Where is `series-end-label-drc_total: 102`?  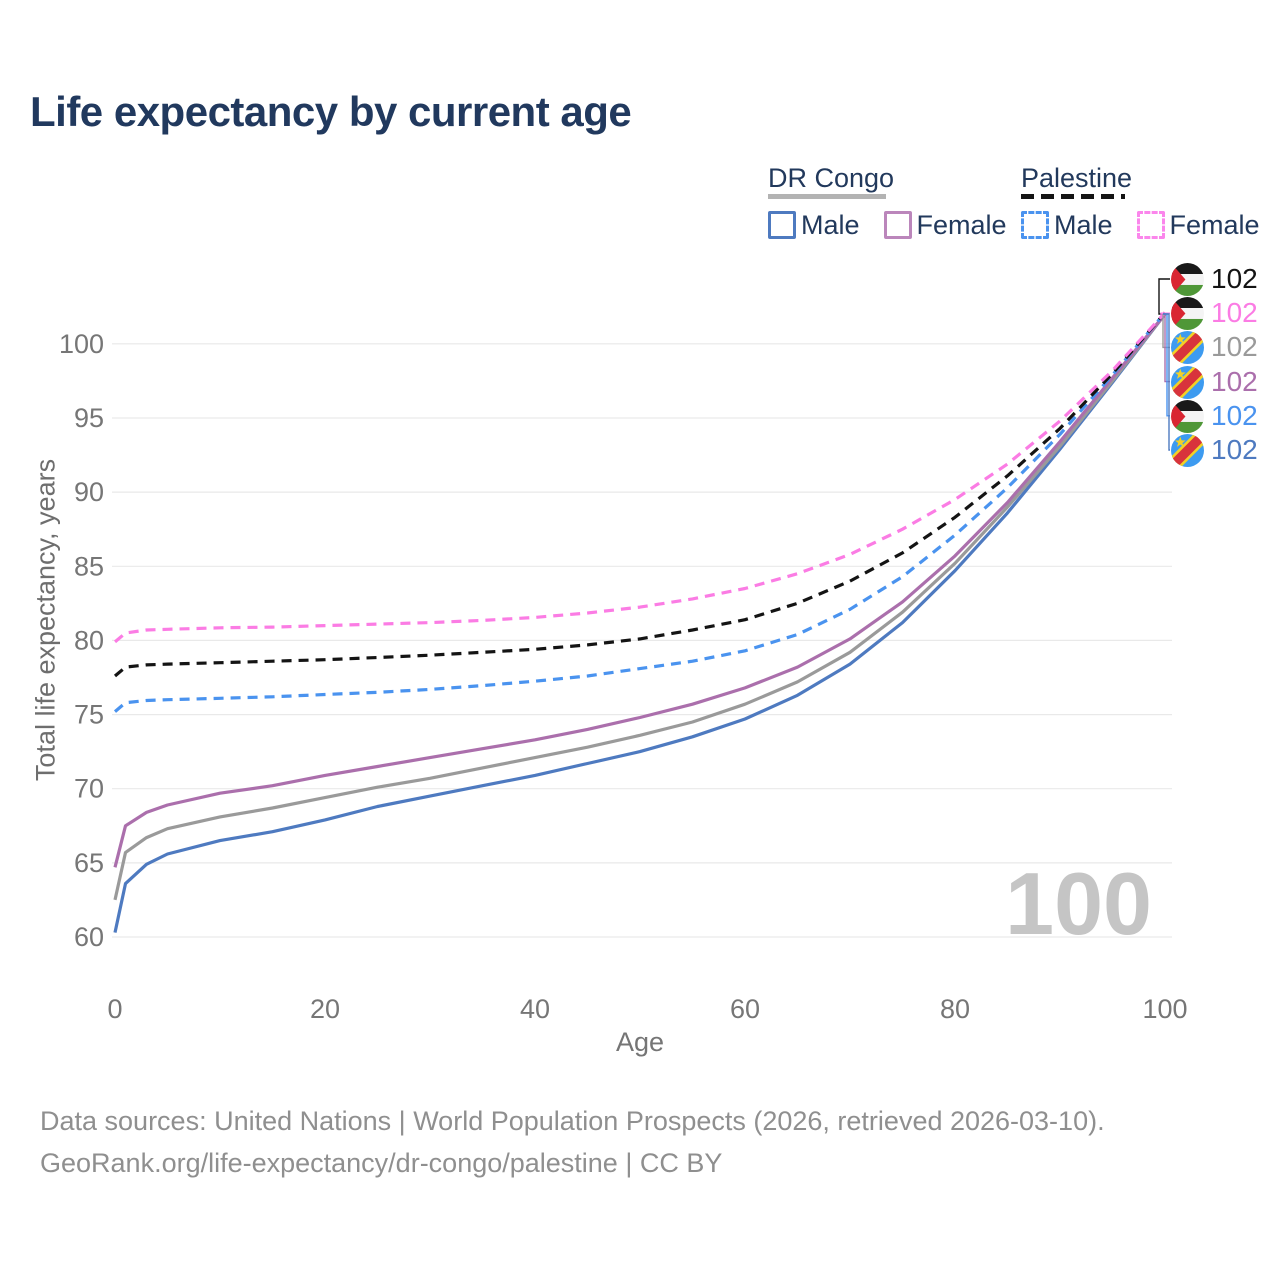 series-end-label-drc_total: 102 is located at coordinates (1214, 347).